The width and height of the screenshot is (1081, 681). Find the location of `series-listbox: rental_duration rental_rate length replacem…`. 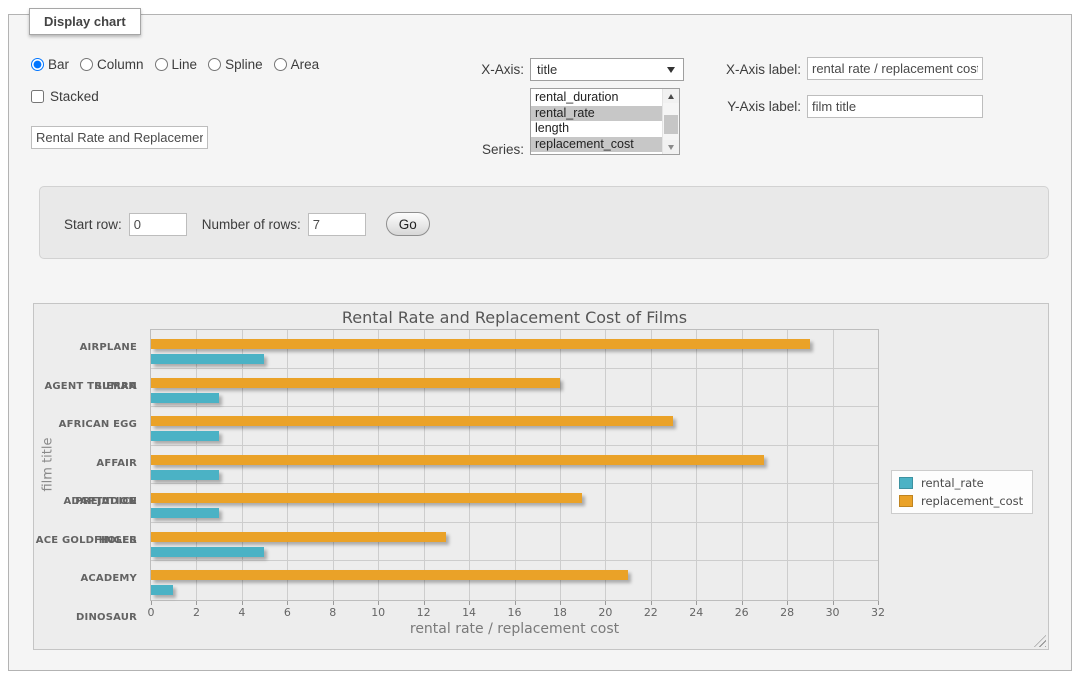

series-listbox: rental_duration rental_rate length replacem… is located at coordinates (605, 121).